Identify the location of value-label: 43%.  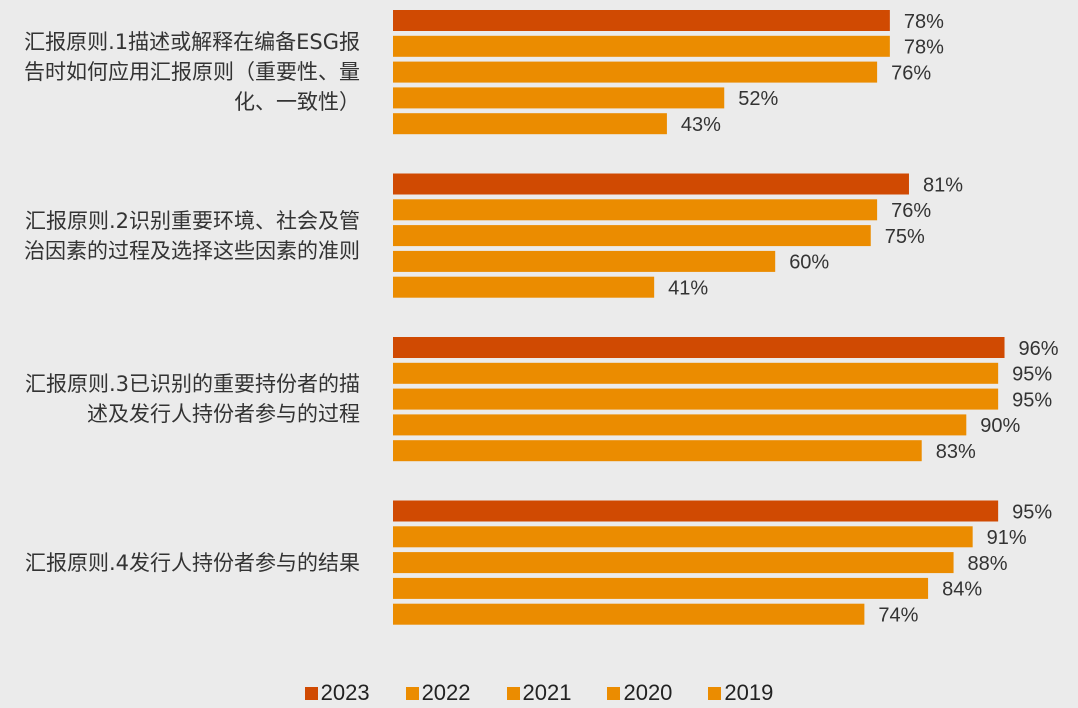
(701, 125).